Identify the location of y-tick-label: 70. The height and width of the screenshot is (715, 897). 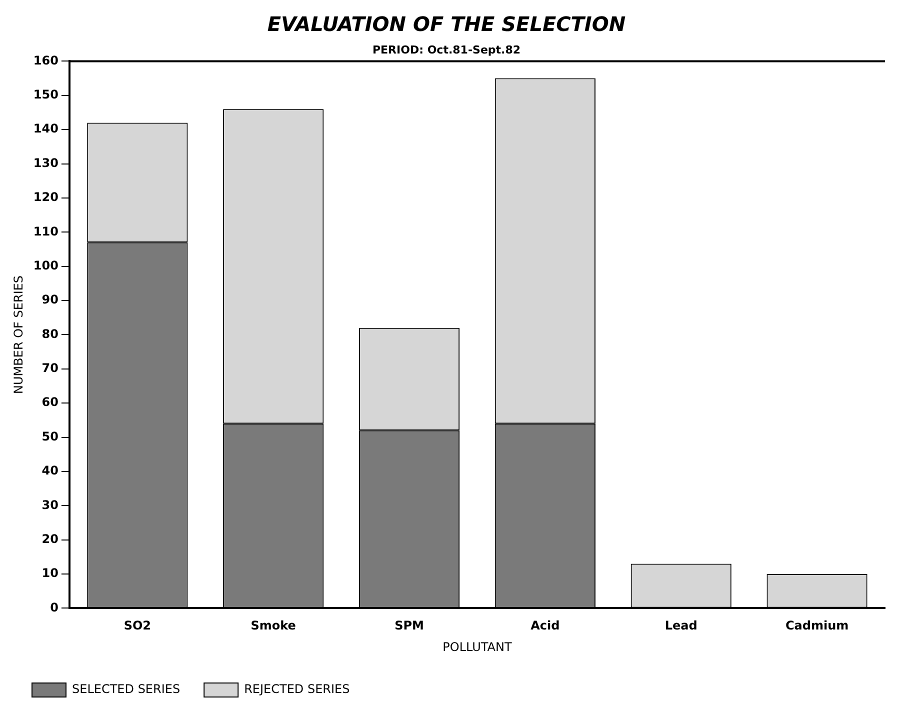
(50, 368).